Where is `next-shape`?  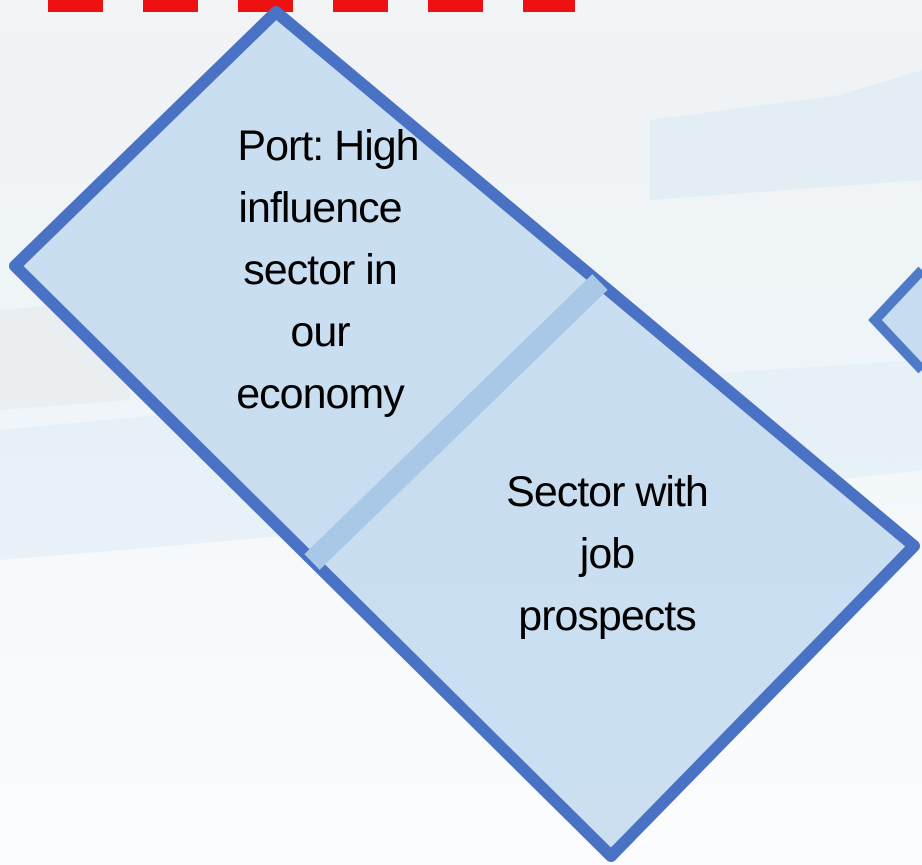
next-shape is located at coordinates (895, 320).